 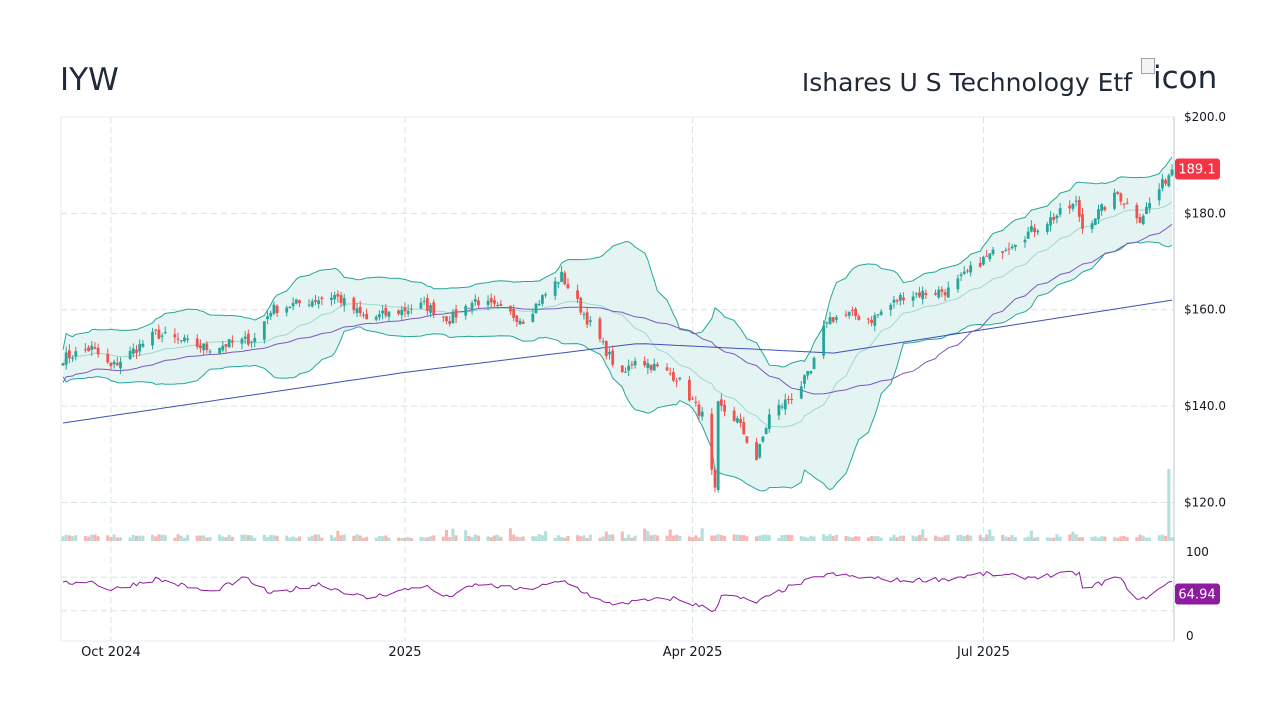 What do you see at coordinates (983, 652) in the screenshot?
I see `x-tick-label: Jul 2025` at bounding box center [983, 652].